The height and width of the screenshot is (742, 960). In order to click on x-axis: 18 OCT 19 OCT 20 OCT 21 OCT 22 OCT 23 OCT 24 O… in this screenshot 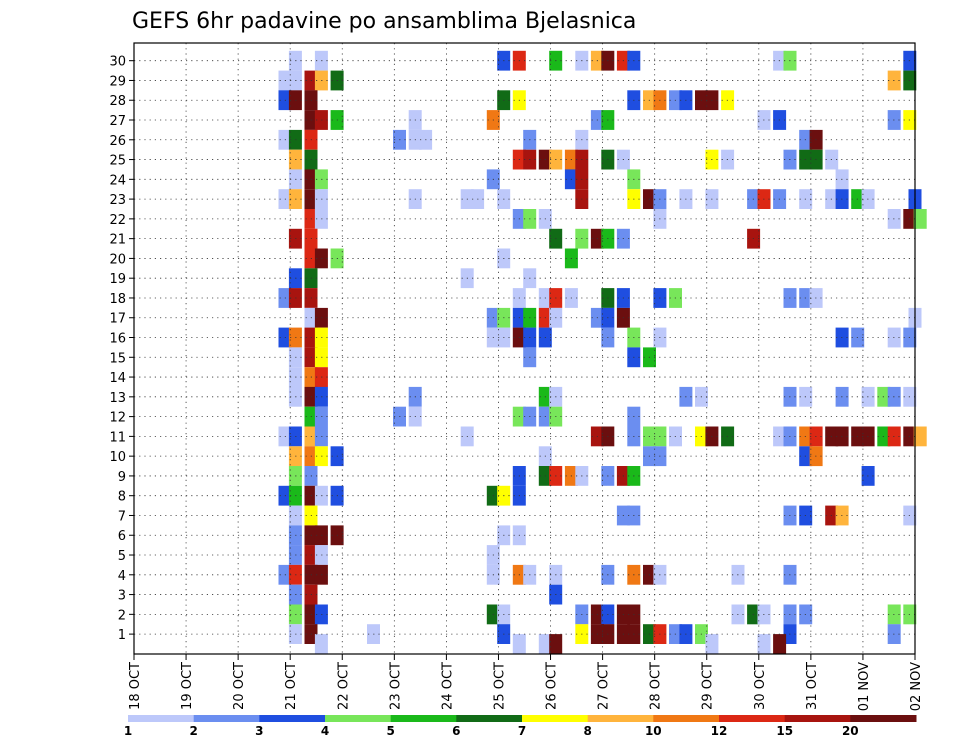, I will do `click(526, 682)`.